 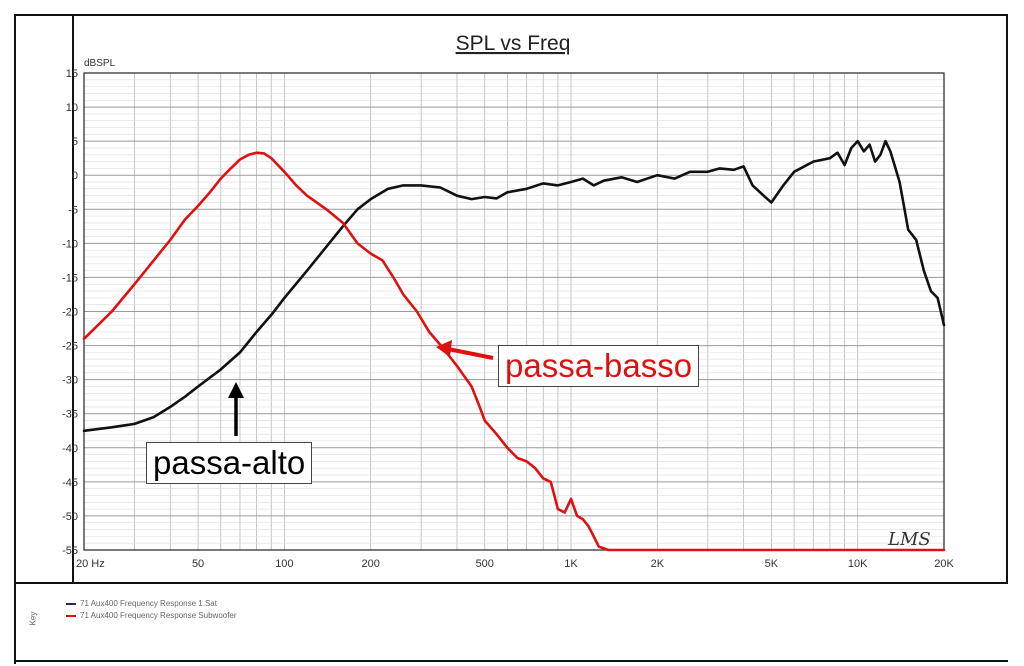 I want to click on x-tick-label: 10K, so click(x=858, y=564).